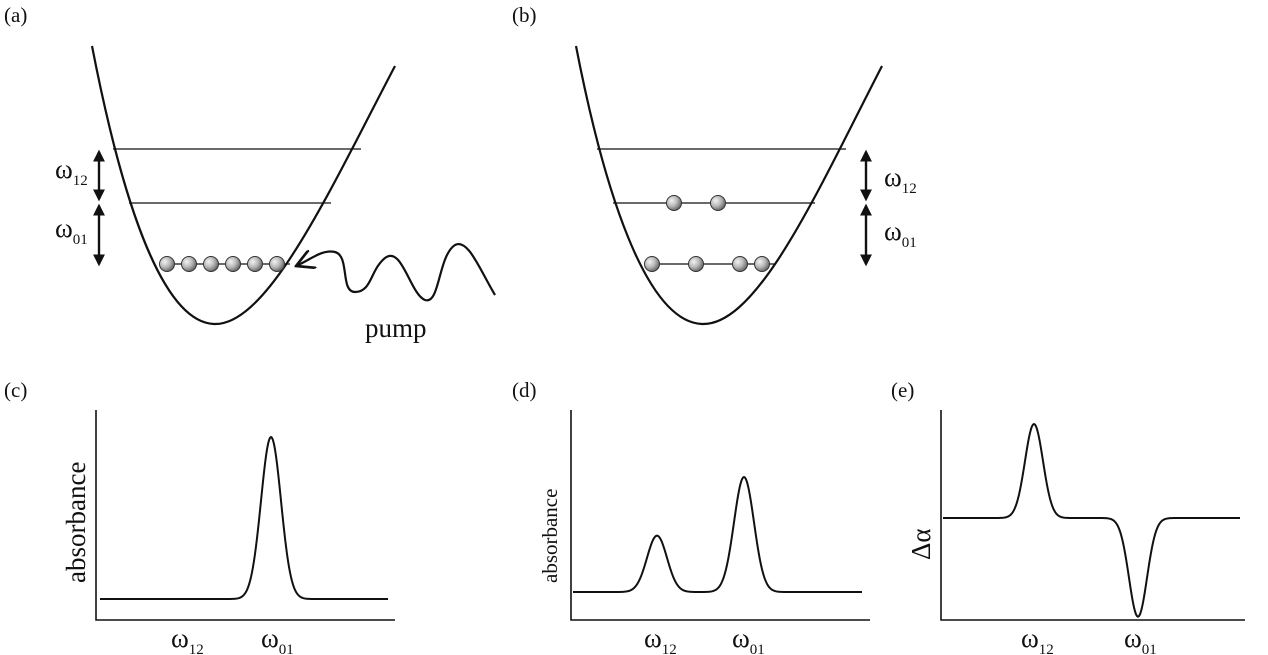 The width and height of the screenshot is (1268, 655). I want to click on panel-c: (c) absorbance ω12 ω01, so click(199, 516).